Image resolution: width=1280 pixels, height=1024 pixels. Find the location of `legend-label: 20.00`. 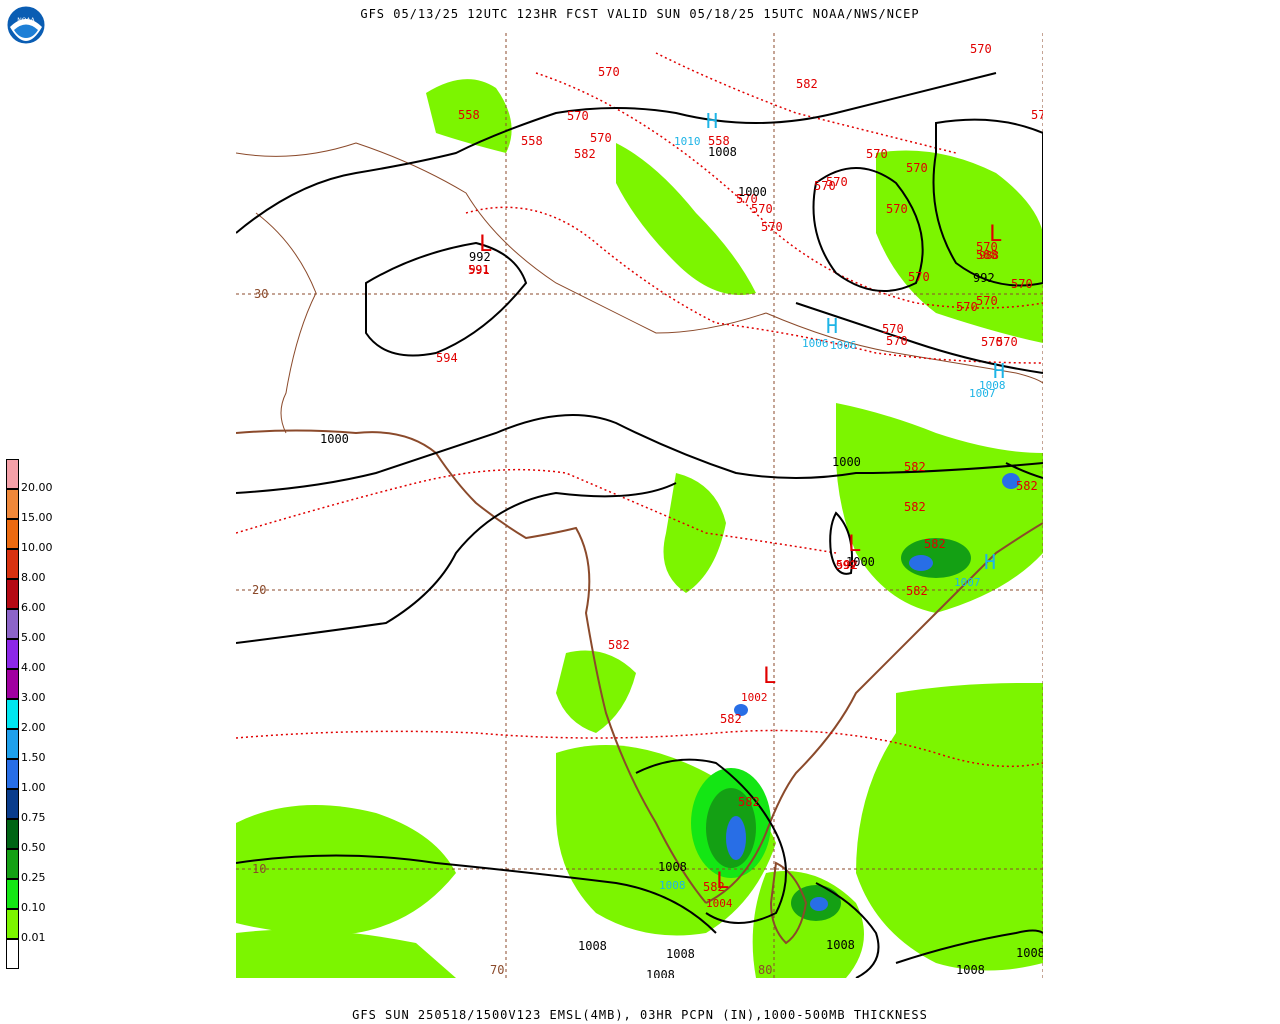

legend-label: 20.00 is located at coordinates (37, 487).